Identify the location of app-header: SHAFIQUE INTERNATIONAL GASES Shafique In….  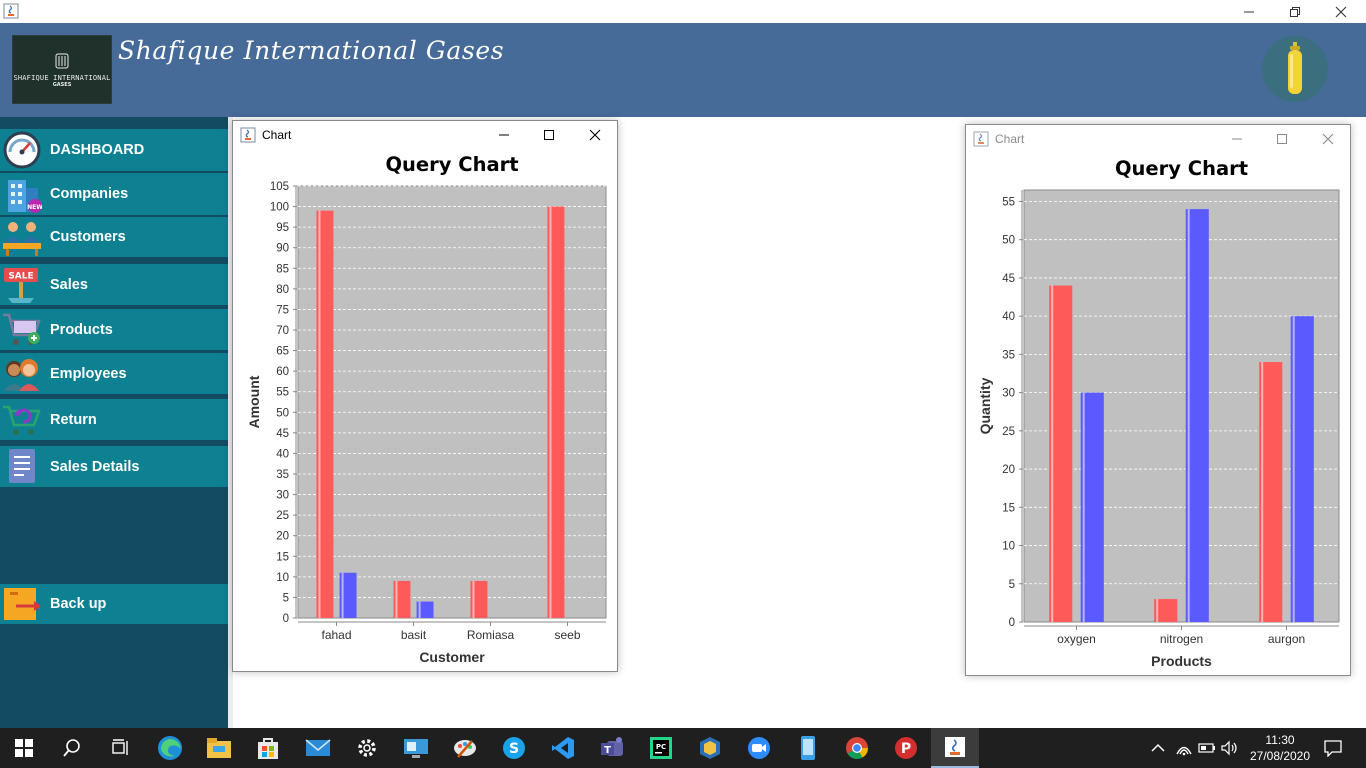
(683, 70).